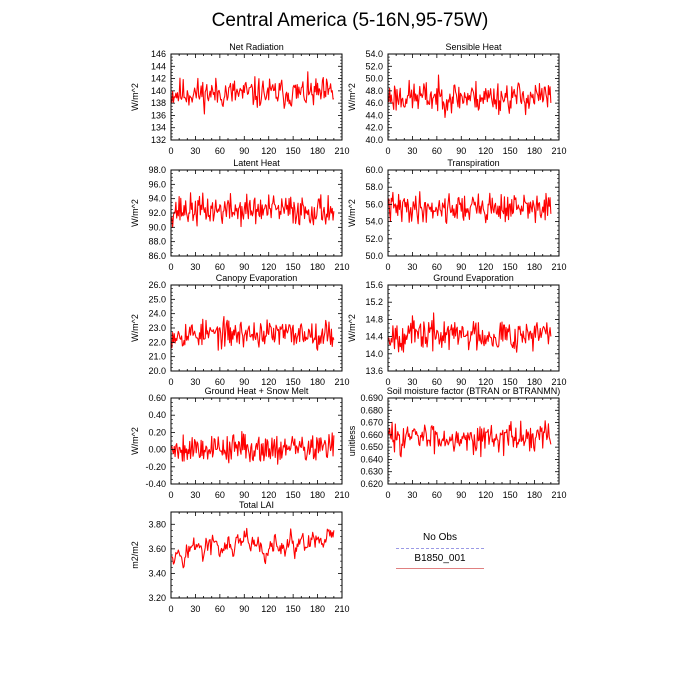 This screenshot has width=700, height=700. What do you see at coordinates (157, 357) in the screenshot?
I see `y-tick-label: 21.0` at bounding box center [157, 357].